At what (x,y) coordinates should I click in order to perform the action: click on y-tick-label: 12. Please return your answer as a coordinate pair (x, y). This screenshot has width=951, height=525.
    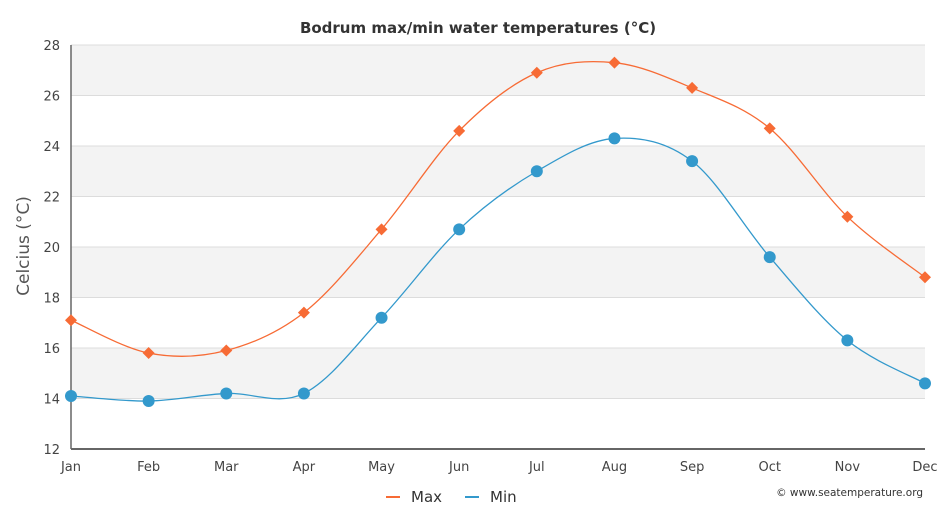
    Looking at the image, I should click on (51, 450).